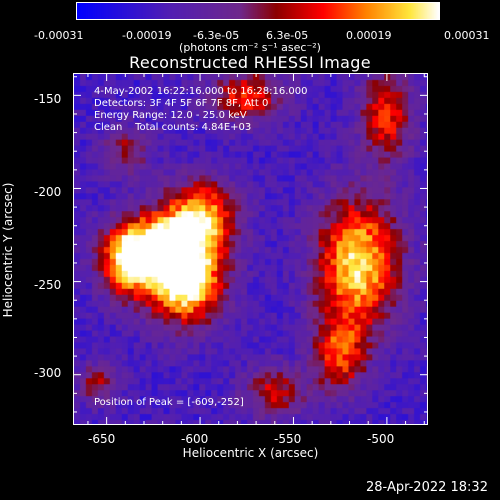 The image size is (500, 500). Describe the element at coordinates (258, 11) in the screenshot. I see `colorbar` at that location.